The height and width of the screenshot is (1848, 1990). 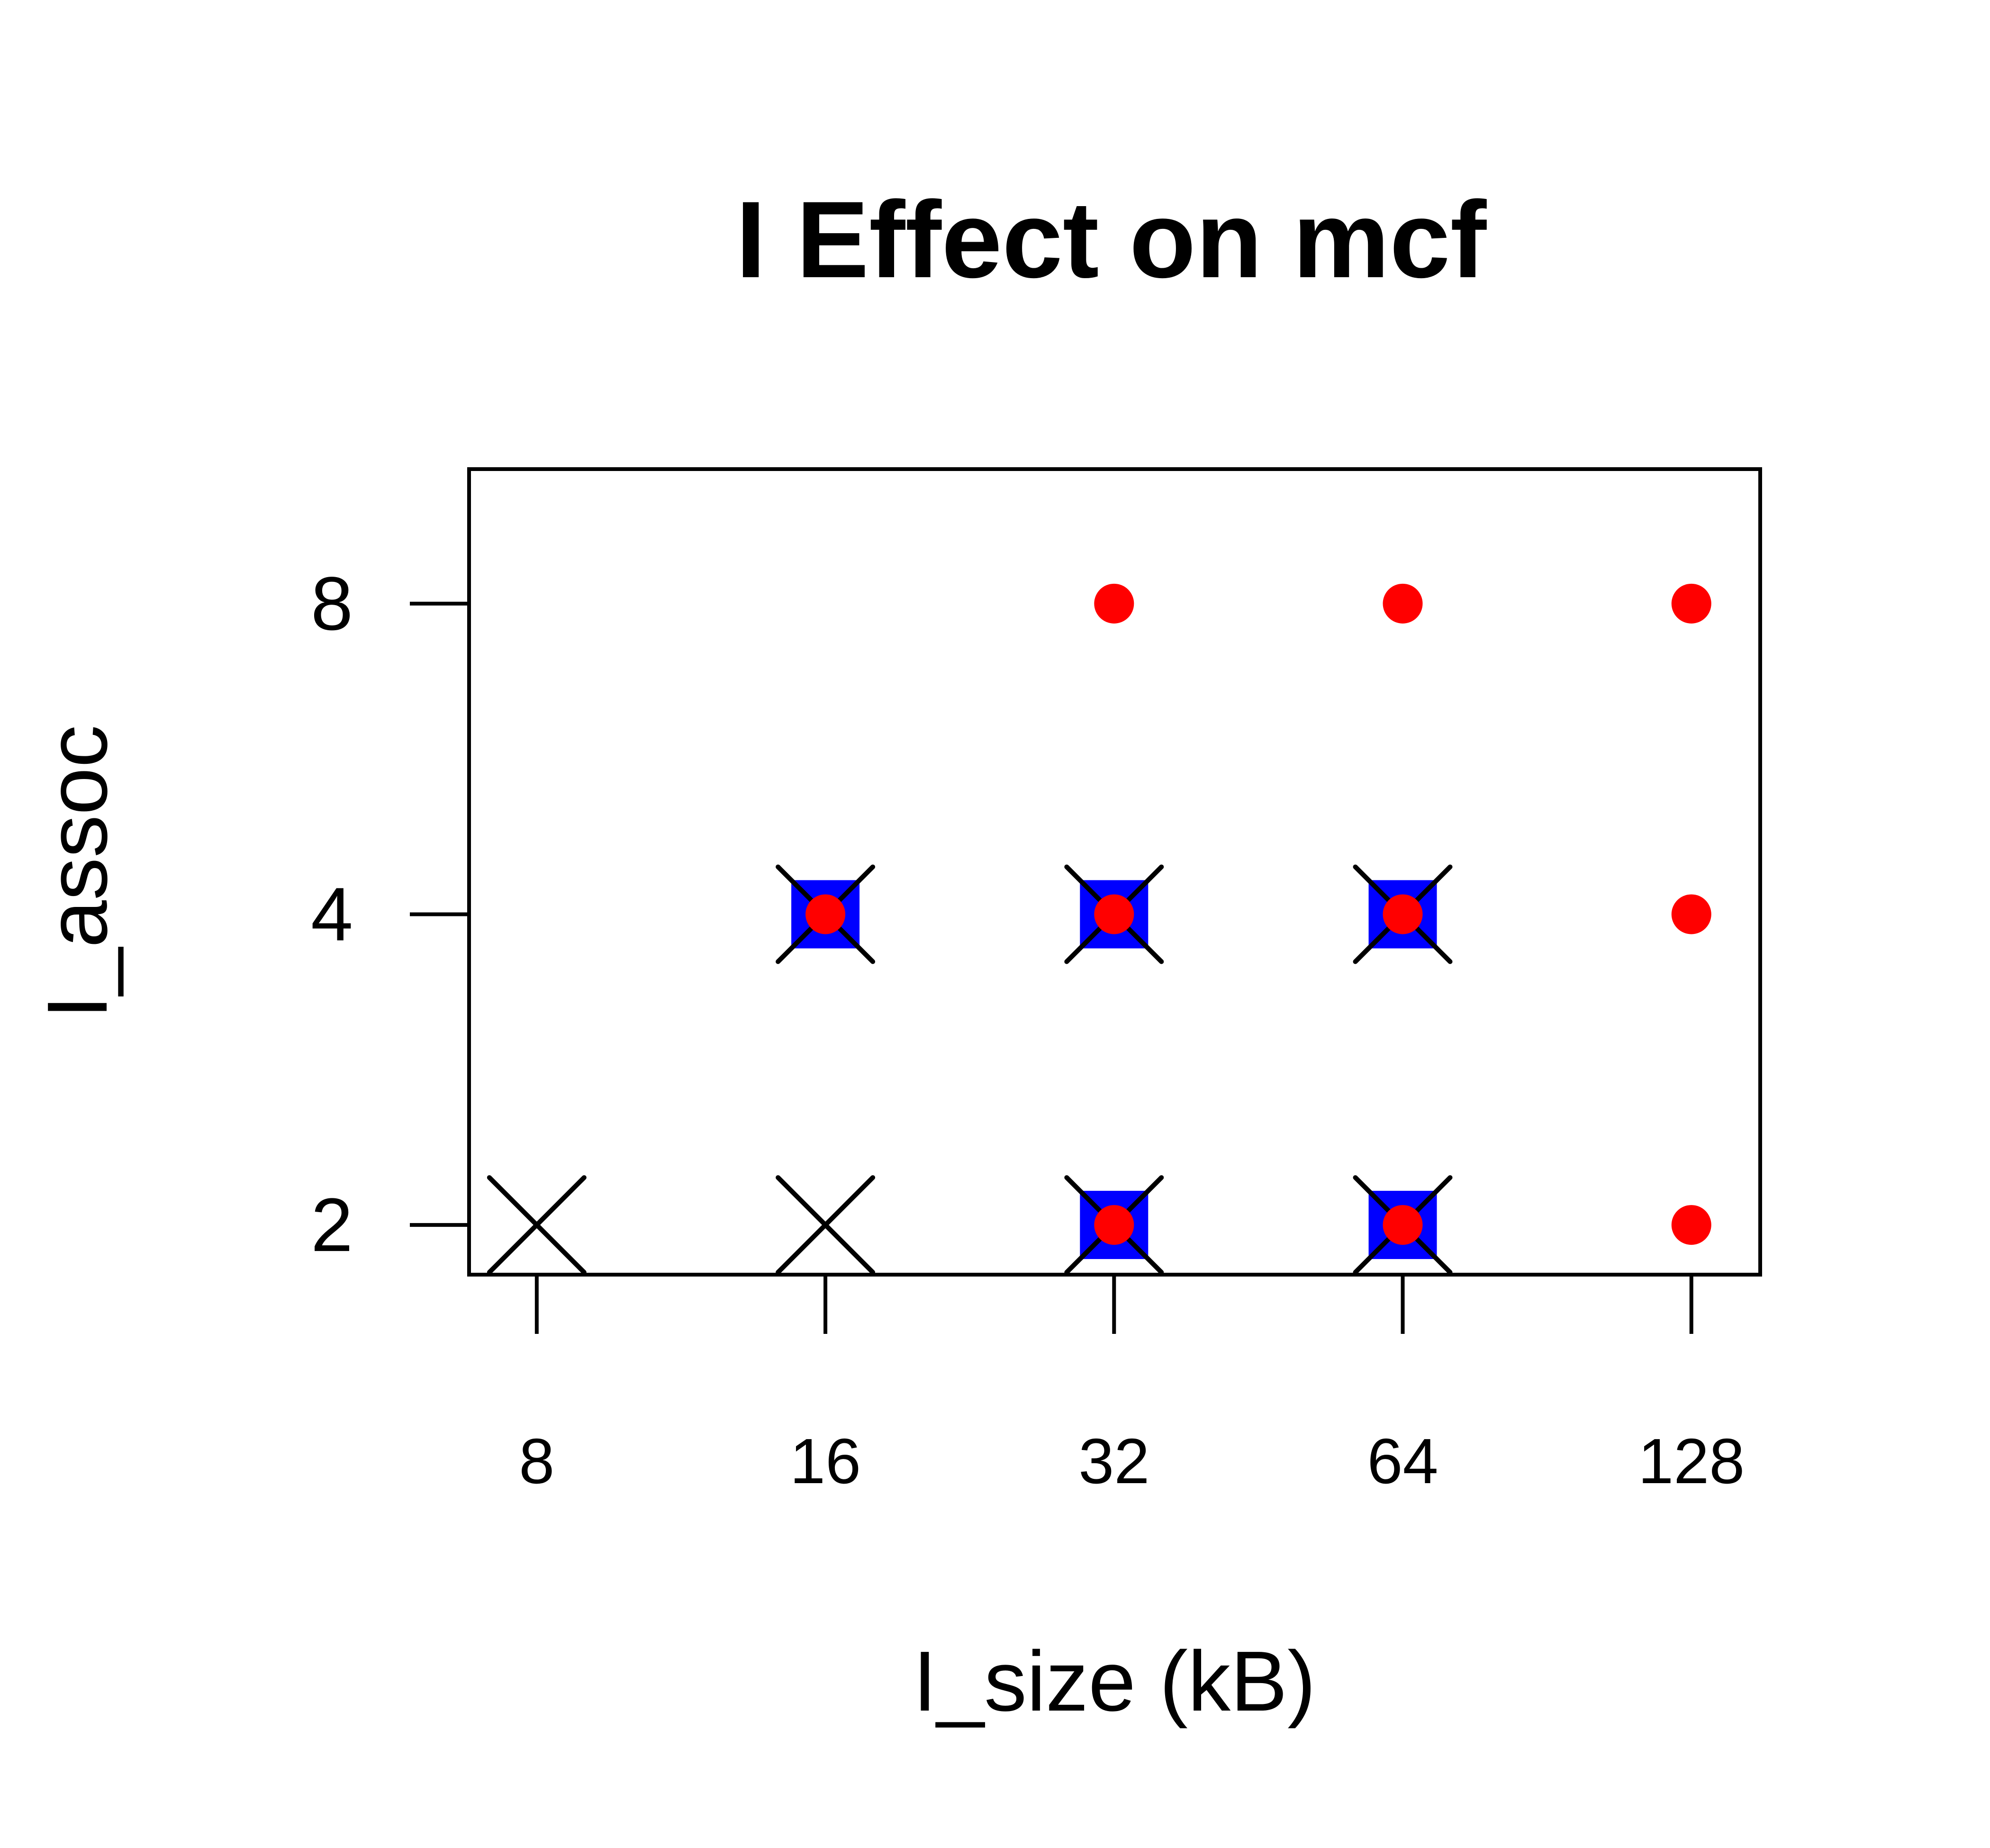 I want to click on x-tick-label: 128, so click(x=1691, y=1461).